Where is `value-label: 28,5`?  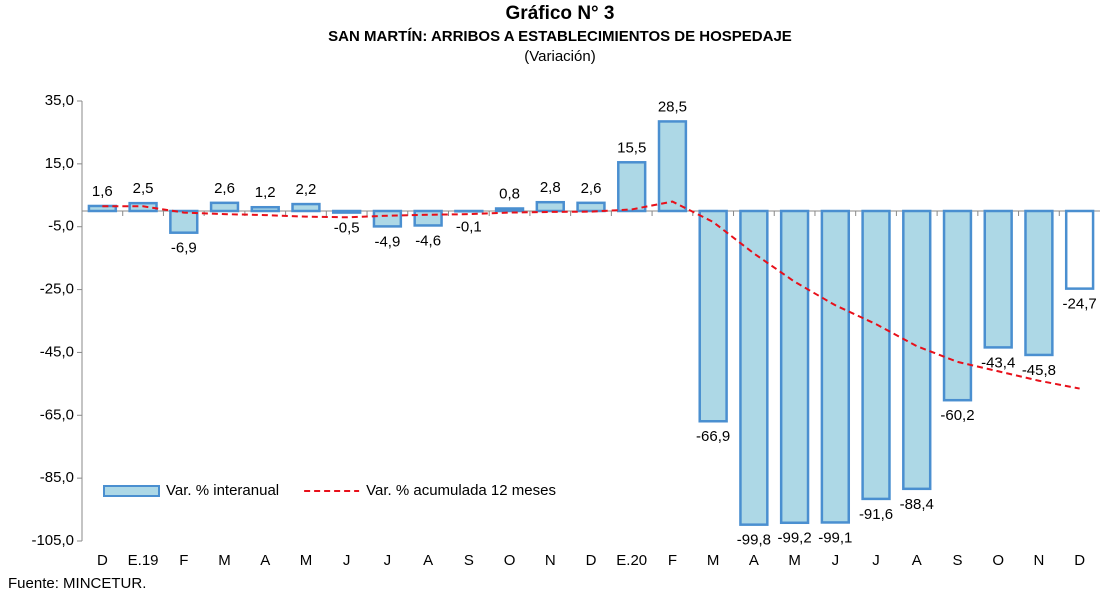 value-label: 28,5 is located at coordinates (672, 106).